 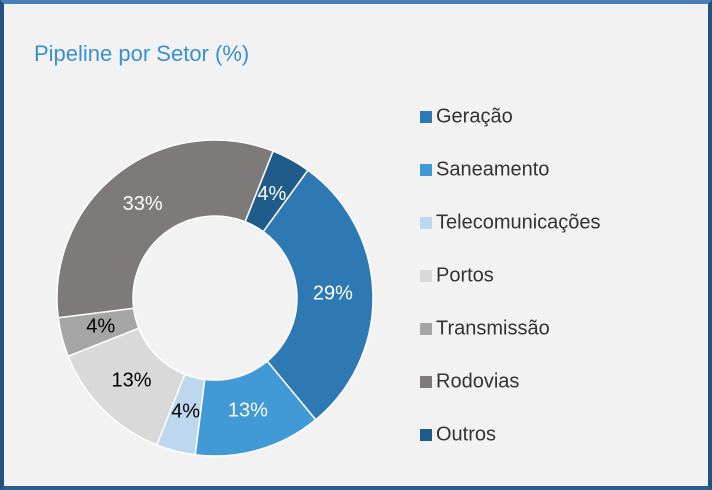 I want to click on legend-label: Saneamento, so click(x=492, y=169).